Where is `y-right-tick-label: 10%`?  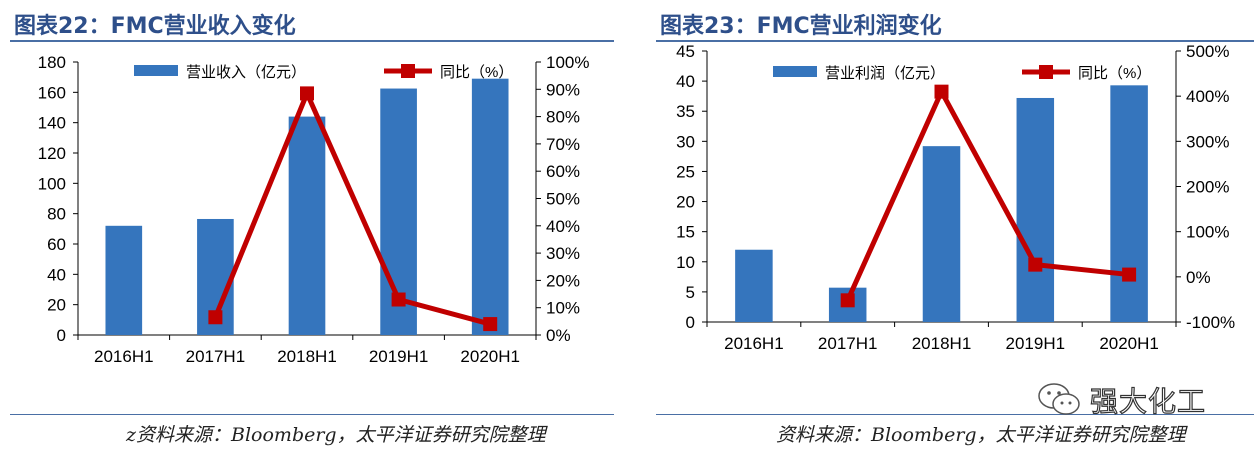
y-right-tick-label: 10% is located at coordinates (563, 308).